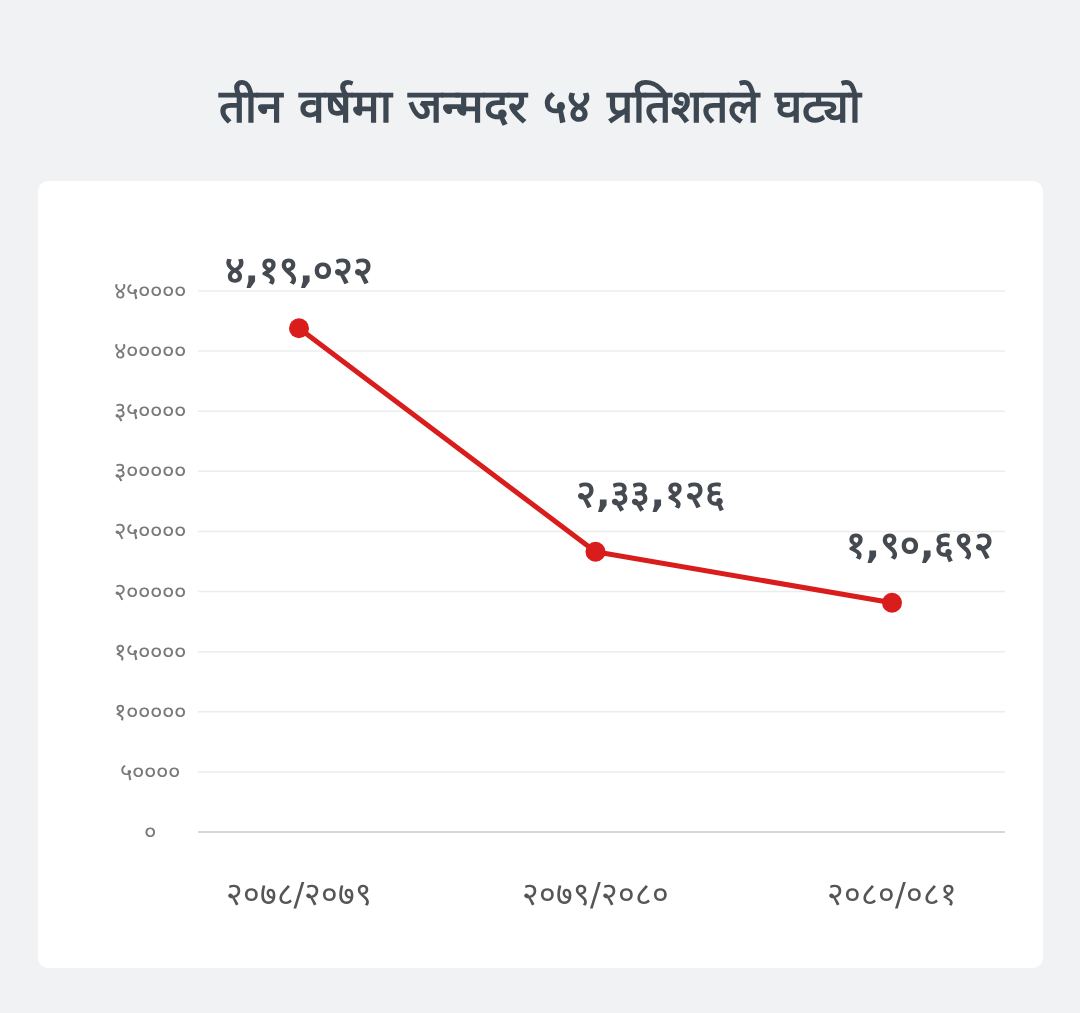 This screenshot has width=1080, height=1013. What do you see at coordinates (150, 411) in the screenshot?
I see `y-tick-label: ३५००००` at bounding box center [150, 411].